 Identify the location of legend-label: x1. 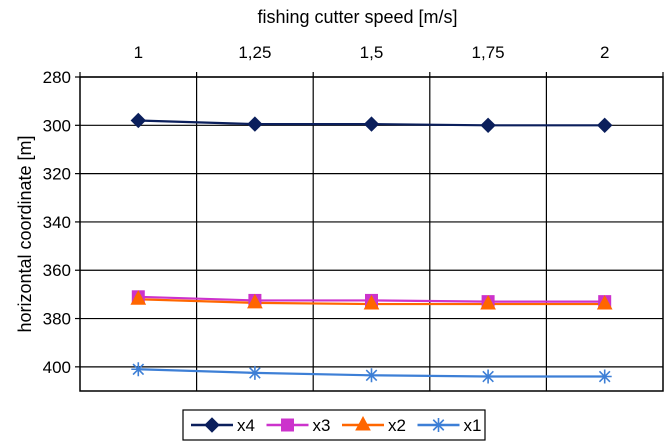
(473, 425).